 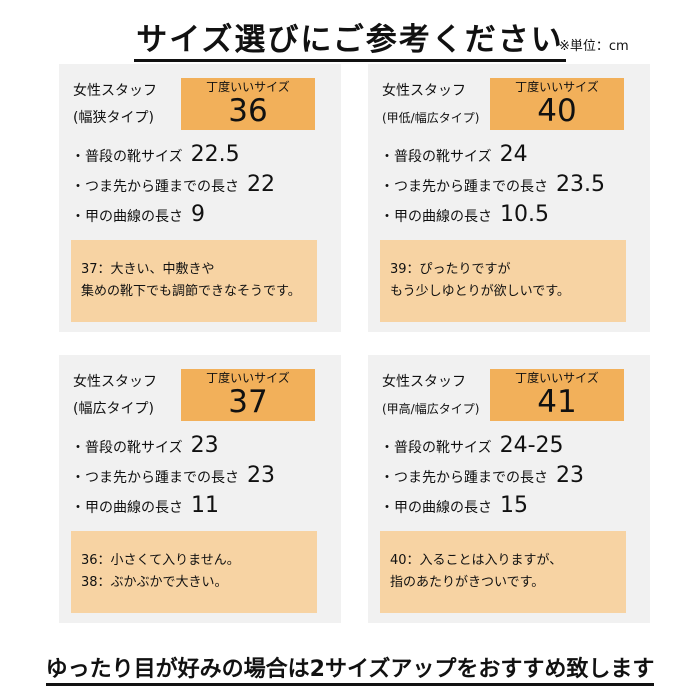 I want to click on length-row: ・つま先から踵までの長さ 23.5, so click(x=492, y=187).